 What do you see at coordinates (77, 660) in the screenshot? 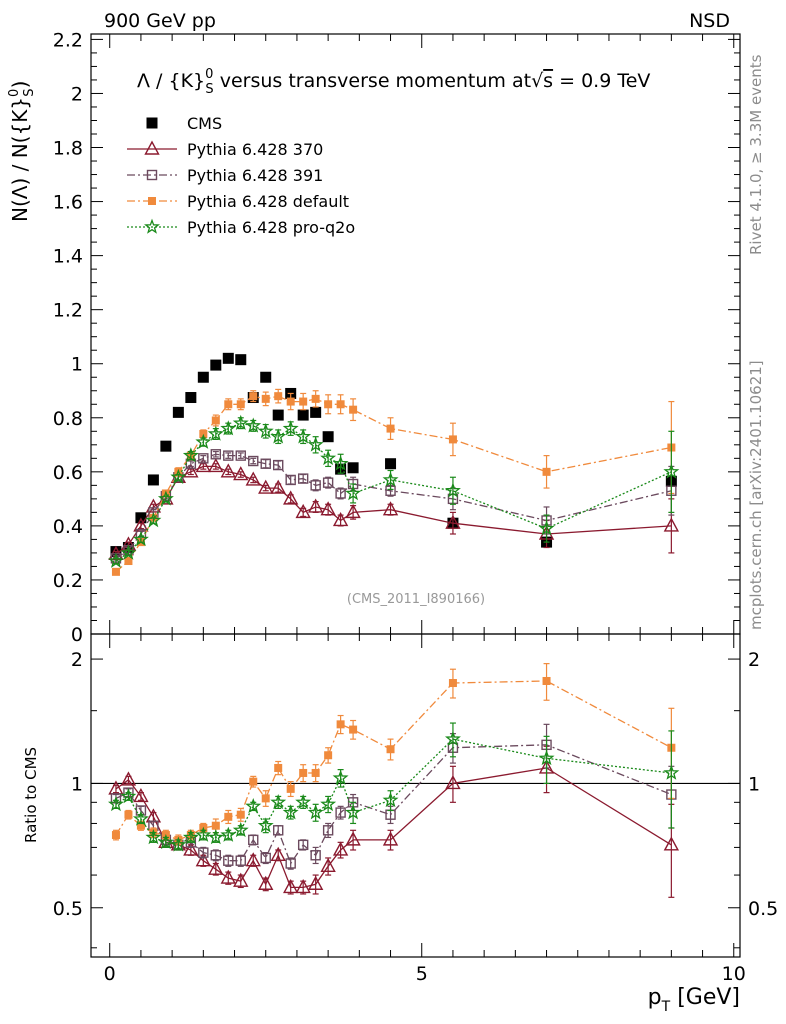
I see `ratio-y-tick-label: 2` at bounding box center [77, 660].